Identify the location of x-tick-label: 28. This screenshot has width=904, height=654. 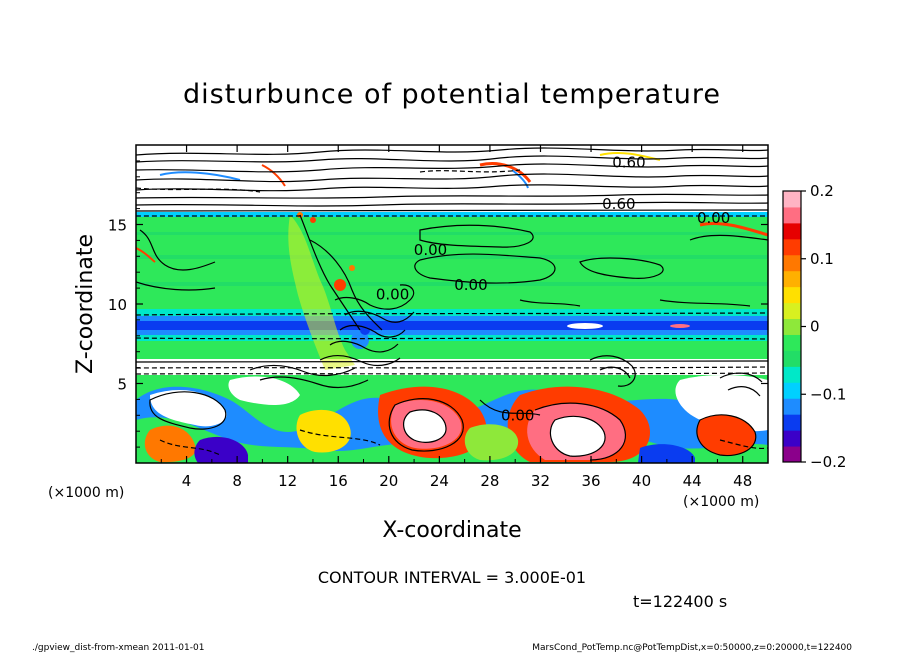
(489, 481).